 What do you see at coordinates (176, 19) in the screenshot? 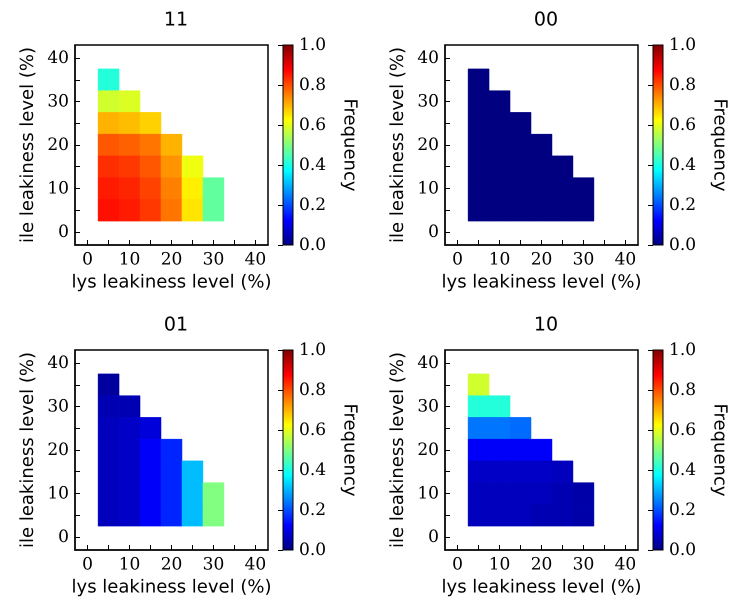
I see `chart-title: 11` at bounding box center [176, 19].